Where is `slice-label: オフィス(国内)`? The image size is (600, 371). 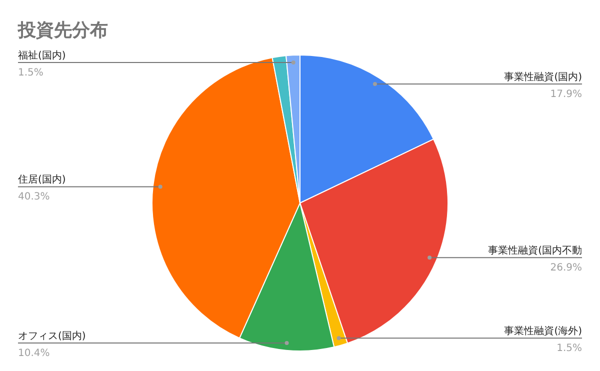
slice-label: オフィス(国内) is located at coordinates (52, 336).